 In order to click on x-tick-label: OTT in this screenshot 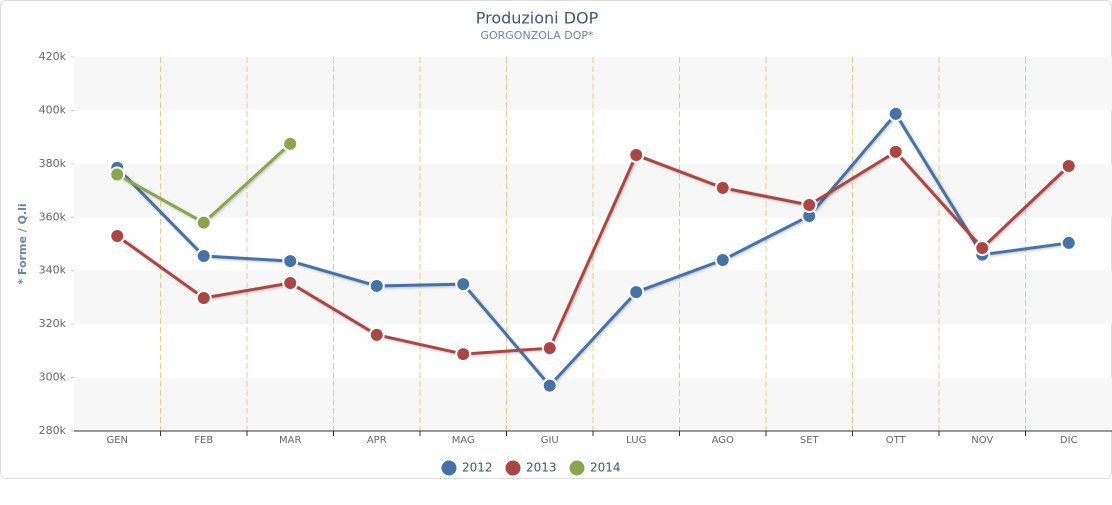, I will do `click(896, 440)`.